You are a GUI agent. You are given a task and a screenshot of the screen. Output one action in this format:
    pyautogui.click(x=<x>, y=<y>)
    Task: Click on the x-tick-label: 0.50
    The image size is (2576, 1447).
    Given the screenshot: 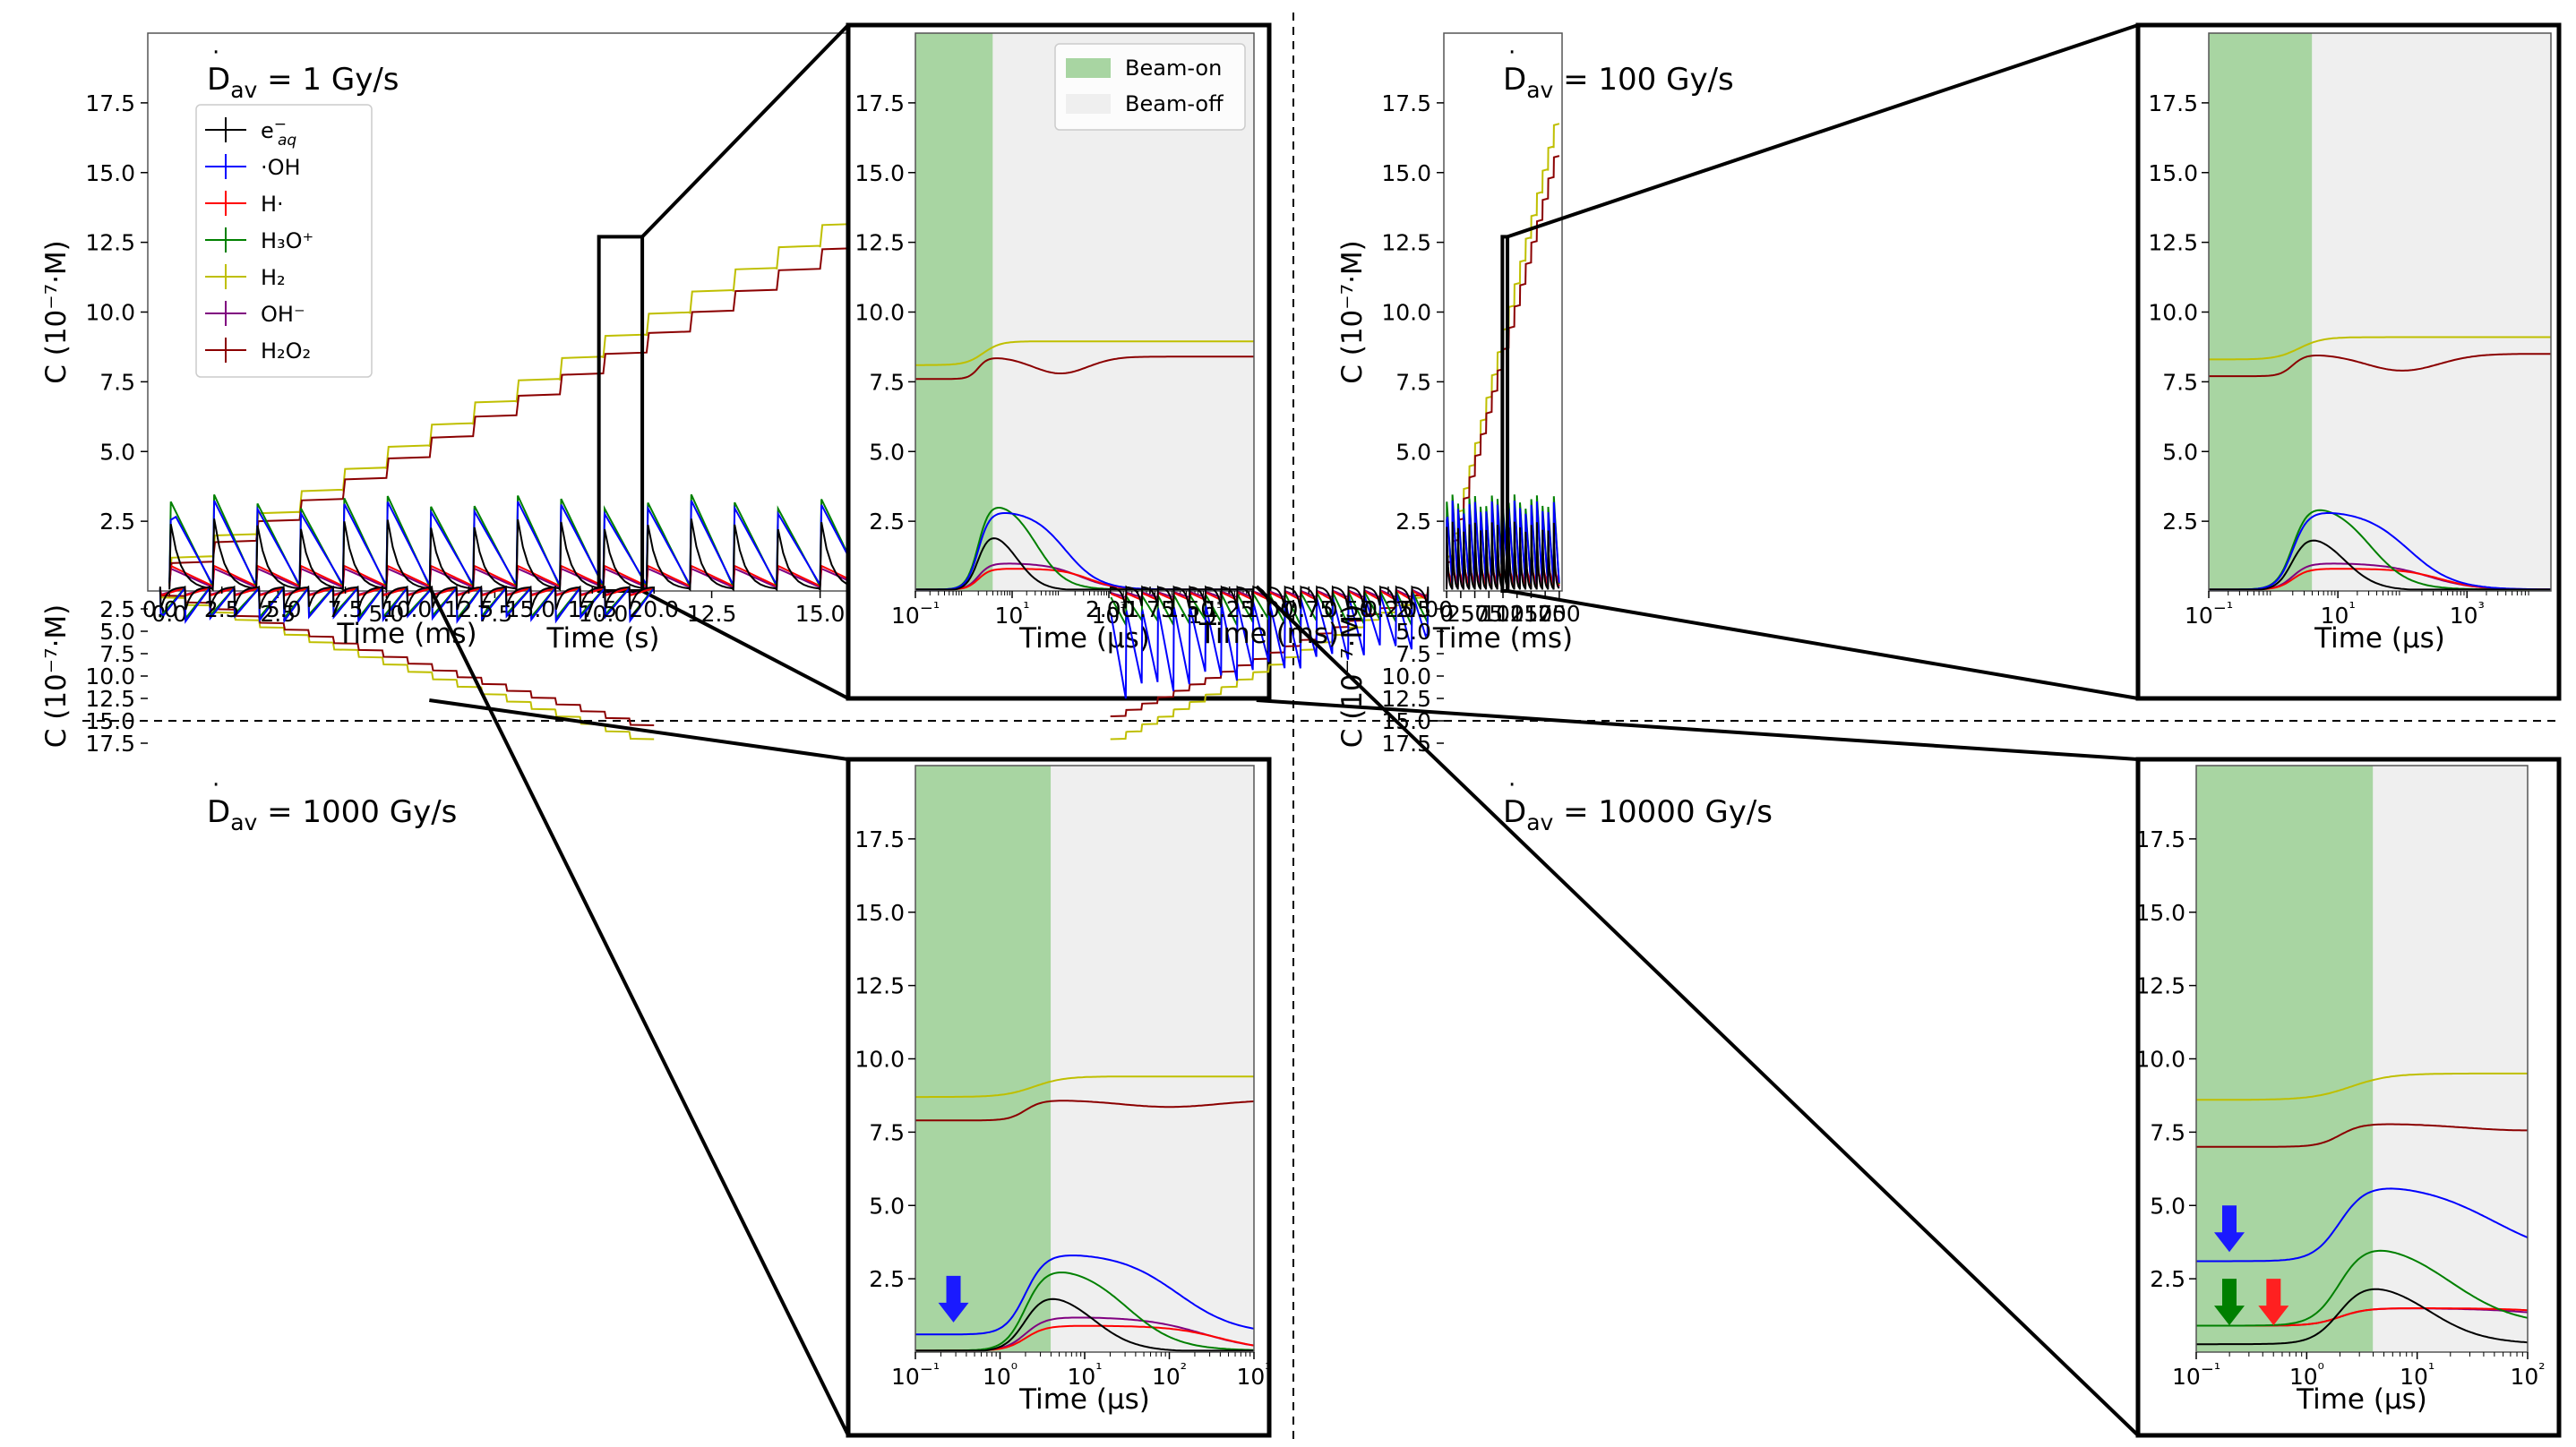 What is the action you would take?
    pyautogui.click(x=1349, y=609)
    